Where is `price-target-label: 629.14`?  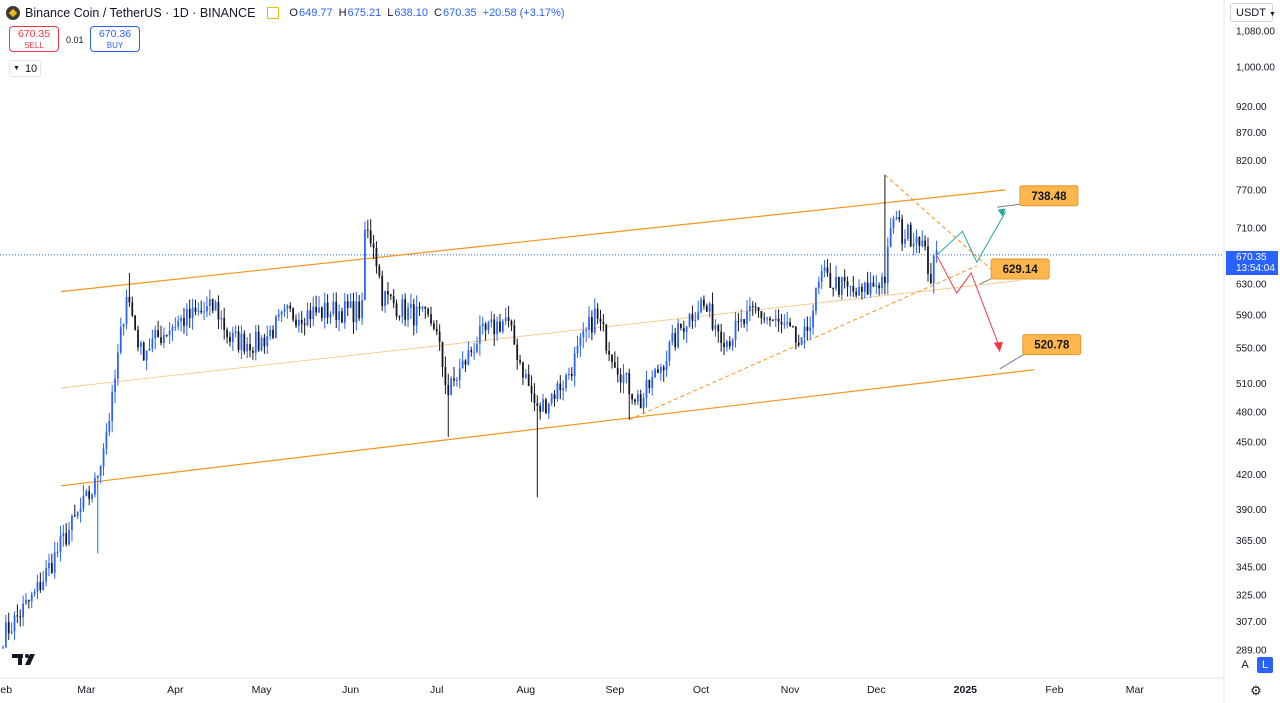
price-target-label: 629.14 is located at coordinates (1014, 271).